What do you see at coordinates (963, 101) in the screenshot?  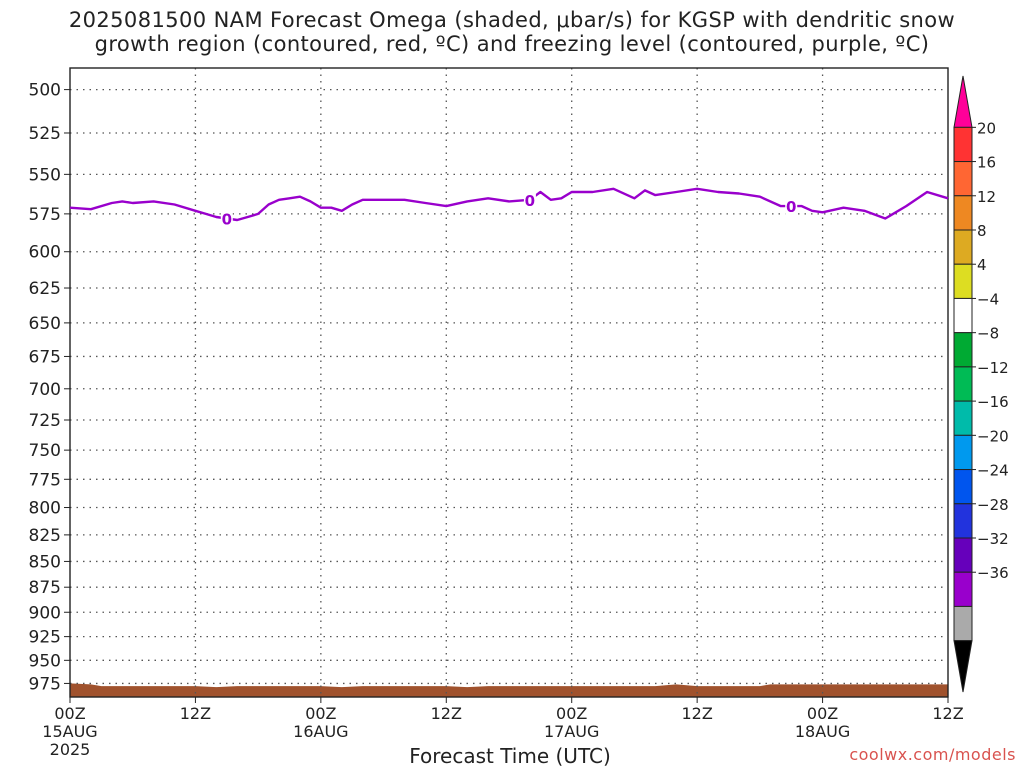 I see `colorbar-top-triangle` at bounding box center [963, 101].